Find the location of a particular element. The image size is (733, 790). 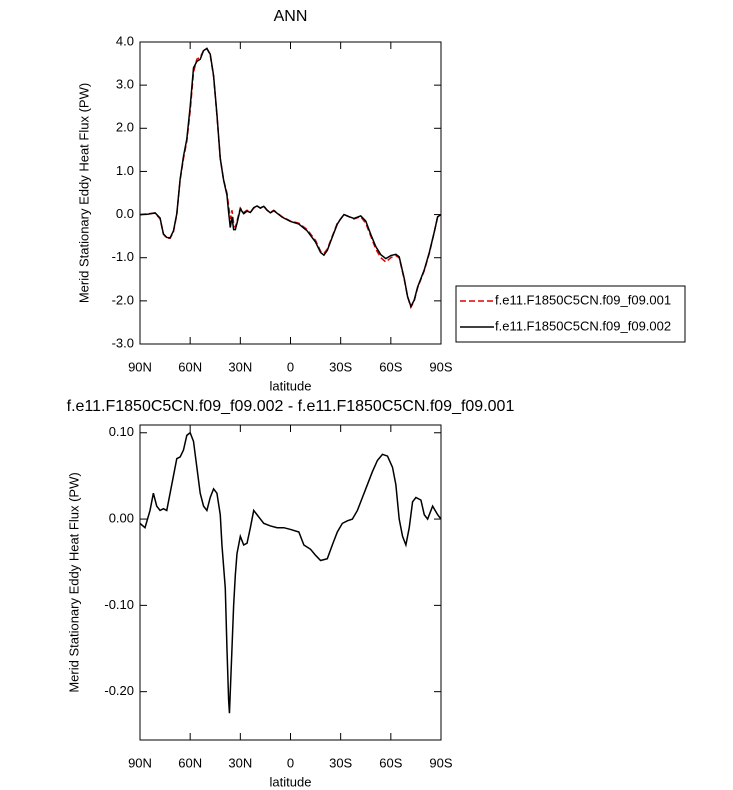

y-tick-label: 0.10 is located at coordinates (121, 431).